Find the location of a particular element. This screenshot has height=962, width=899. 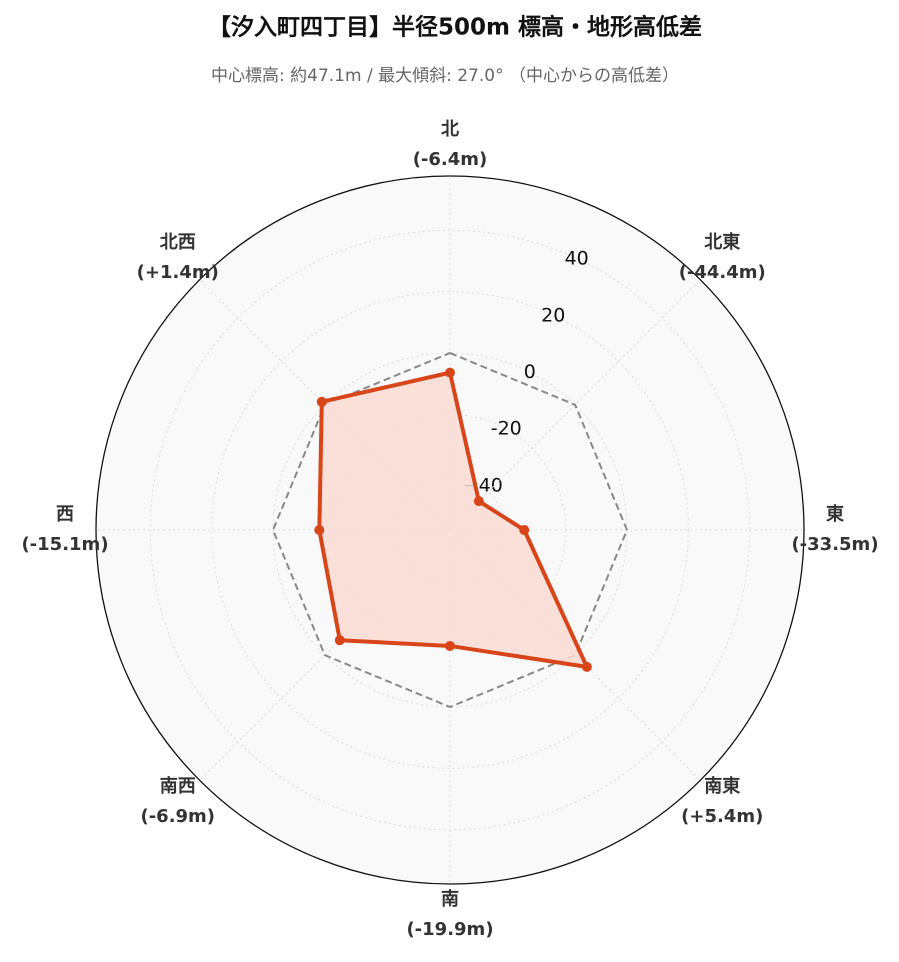

value-label: (-6.4m) is located at coordinates (450, 159).